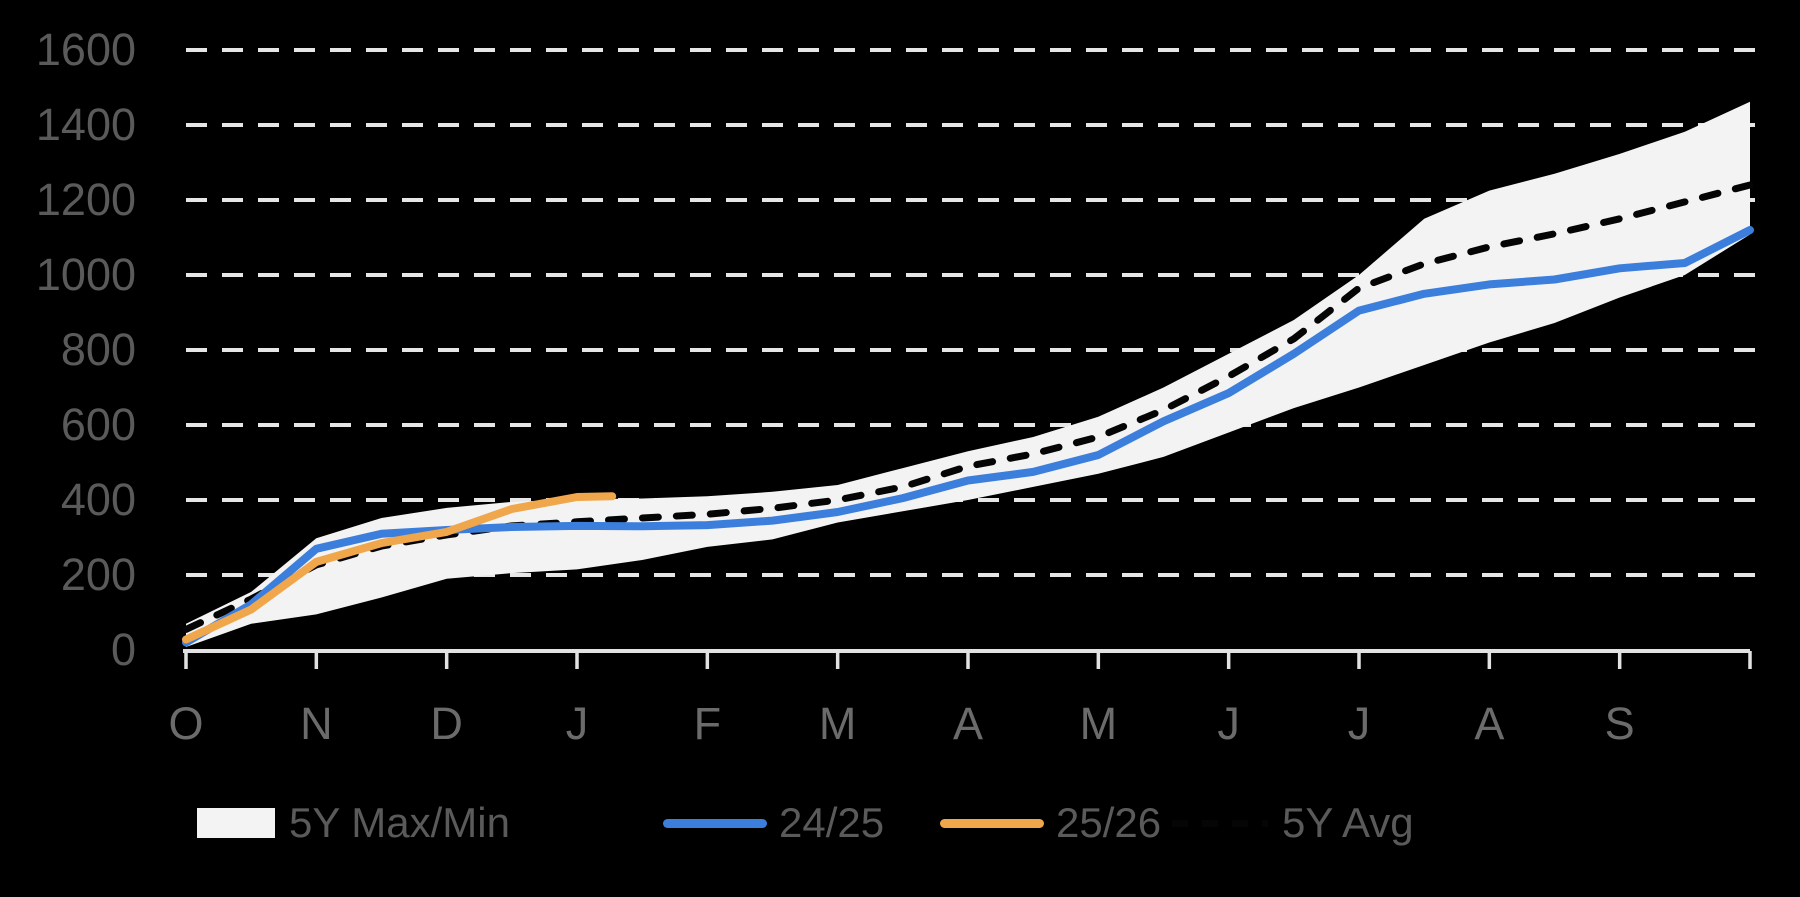 Image resolution: width=1800 pixels, height=897 pixels. I want to click on y-tick-label: 1600, so click(86, 49).